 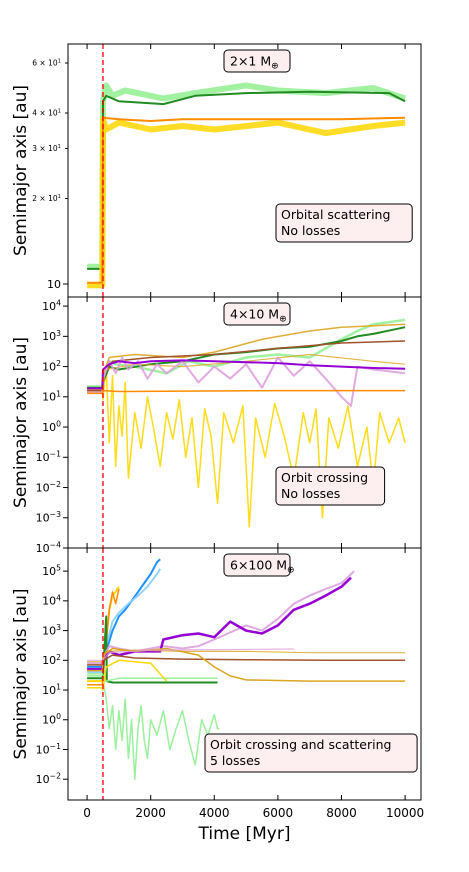 I want to click on annotation-line-2: 5 losses, so click(x=235, y=760).